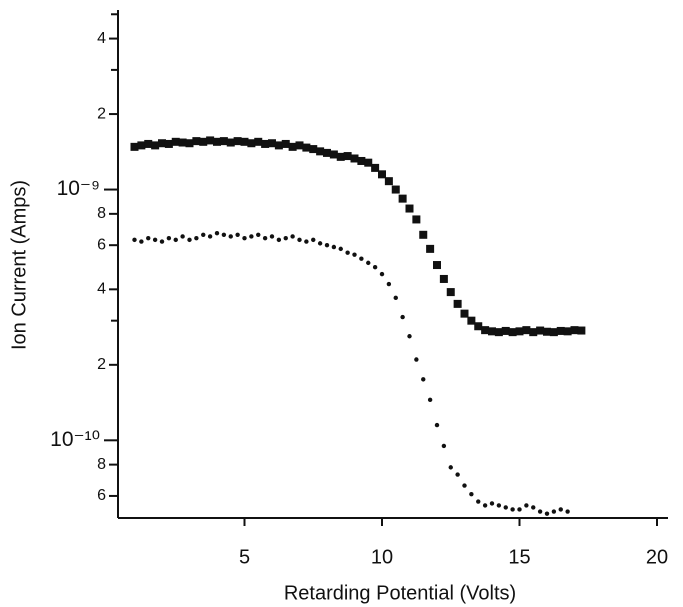 The width and height of the screenshot is (683, 607). What do you see at coordinates (19, 265) in the screenshot?
I see `y-axis-label: Ion Current (Amps)` at bounding box center [19, 265].